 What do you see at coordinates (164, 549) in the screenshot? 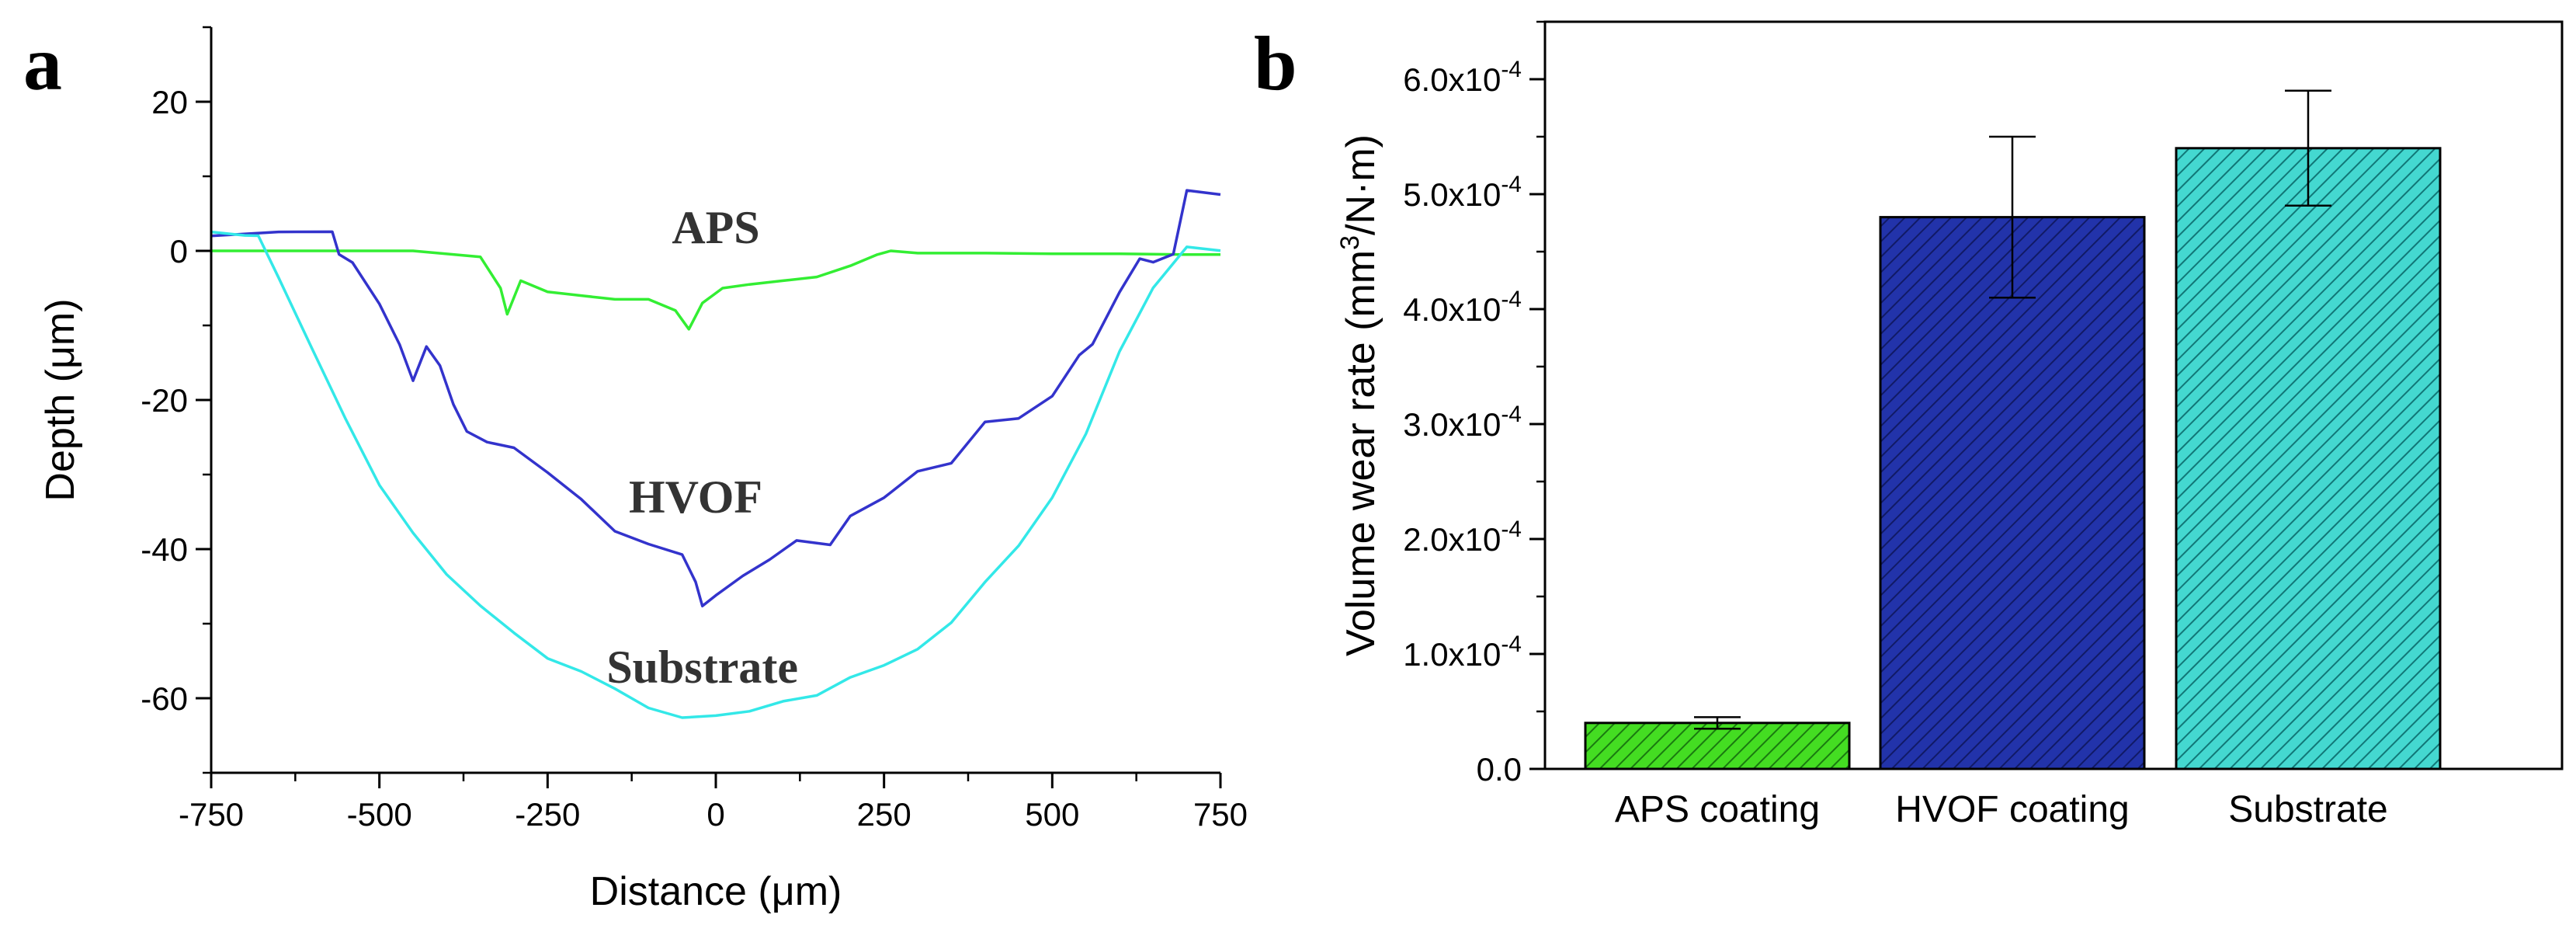
I see `y-tick-label: -40` at bounding box center [164, 549].